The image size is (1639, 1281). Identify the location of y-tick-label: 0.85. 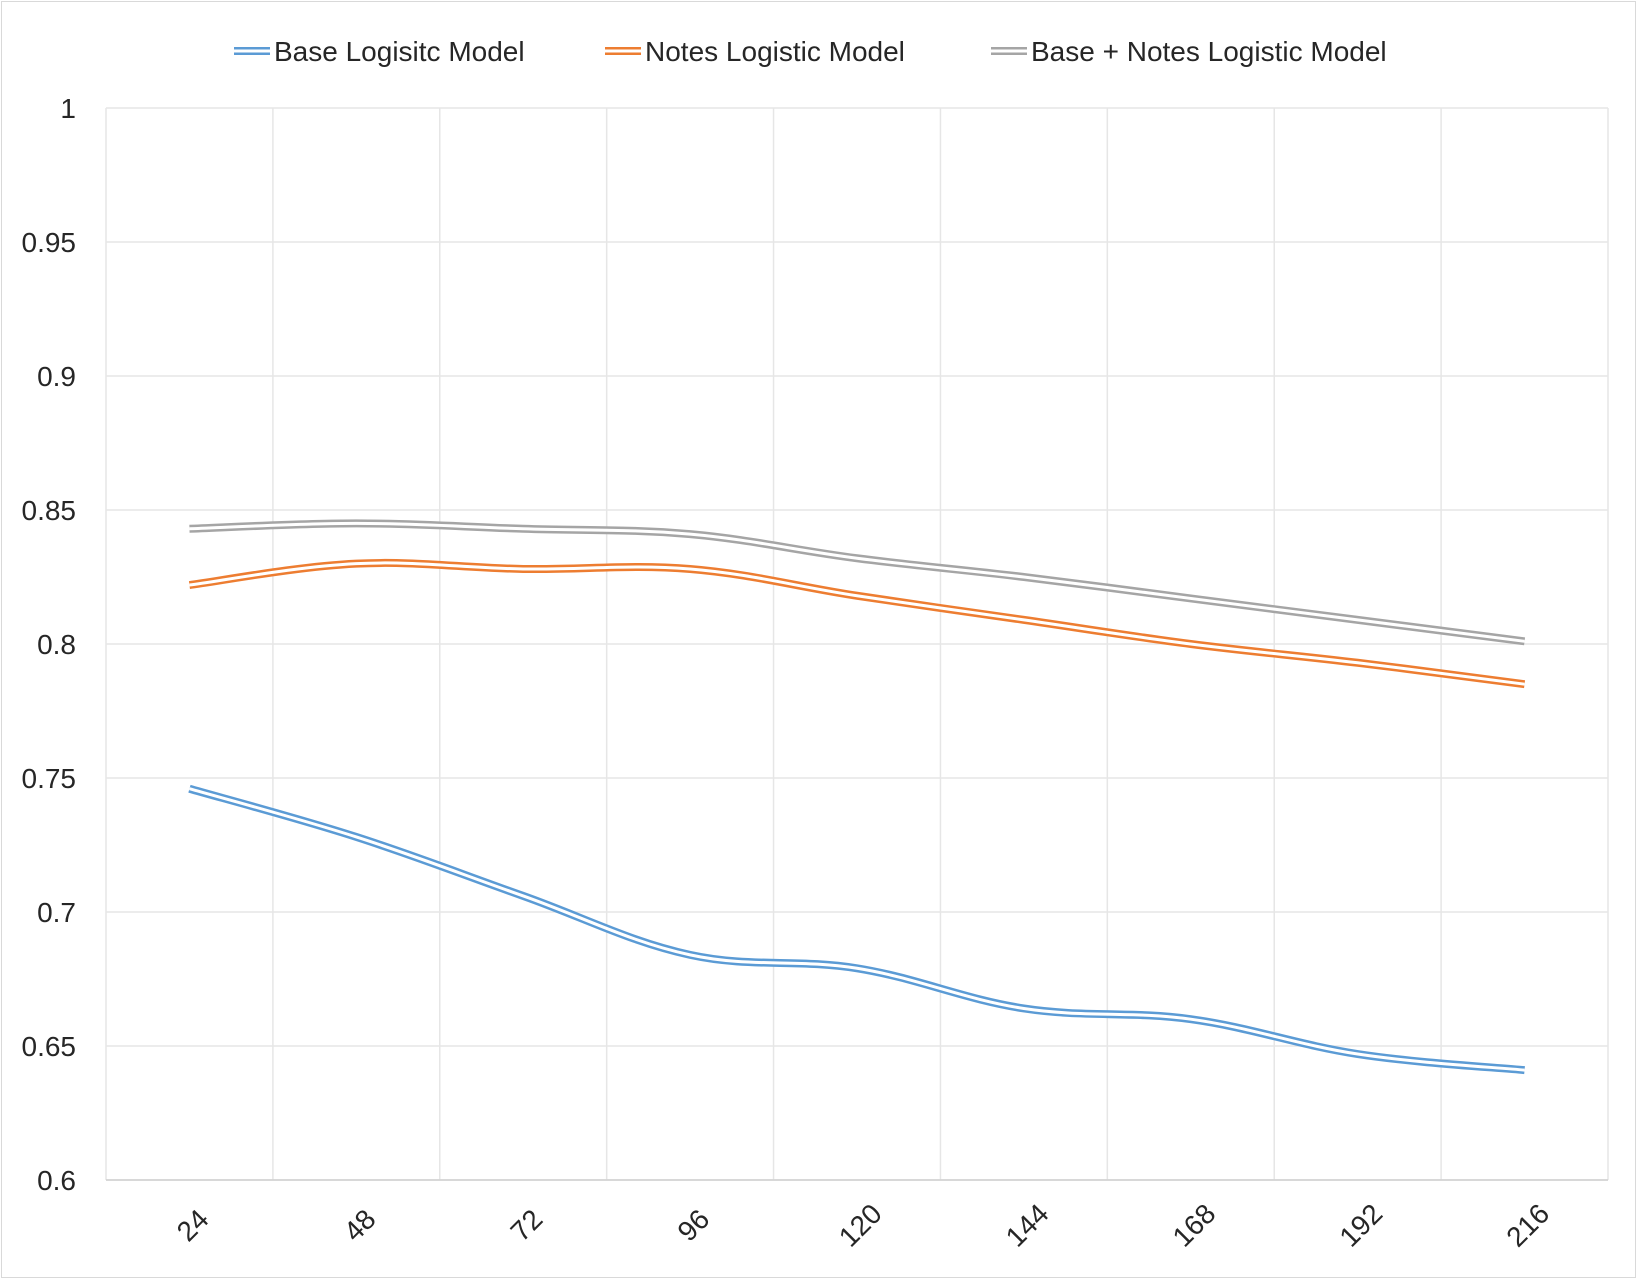
(49, 510).